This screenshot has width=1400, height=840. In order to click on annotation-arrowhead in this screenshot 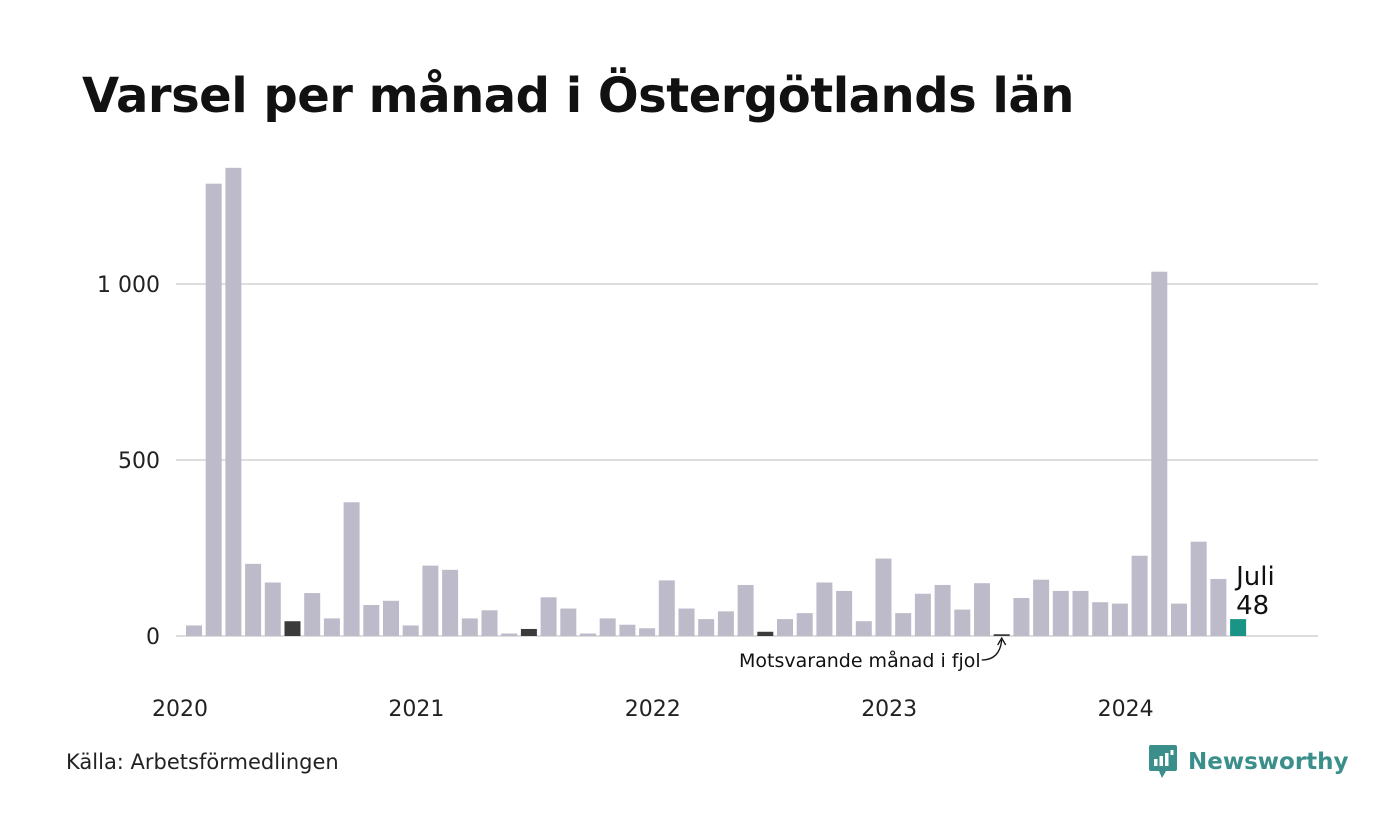, I will do `click(1002, 641)`.